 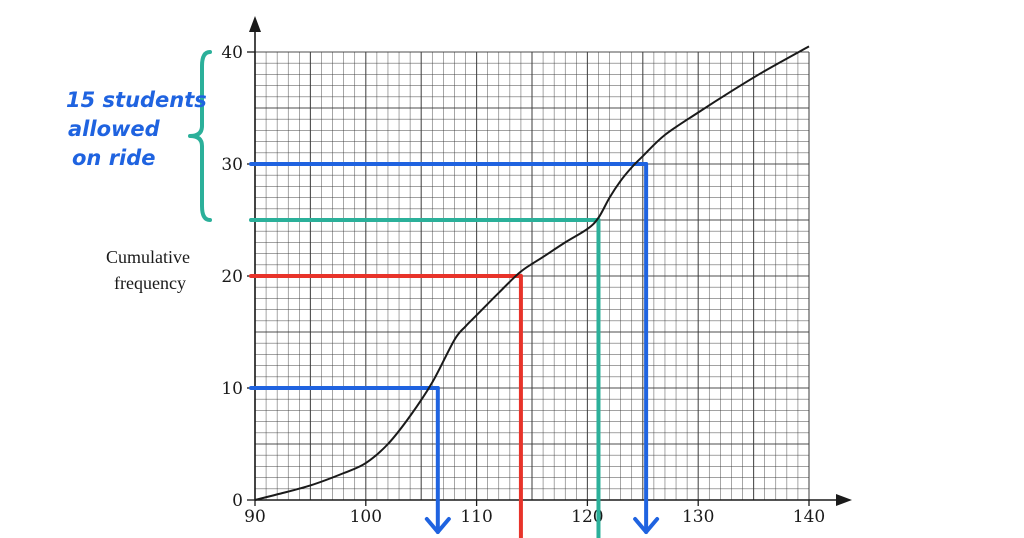 I want to click on x-tick-label: 90, so click(x=255, y=517).